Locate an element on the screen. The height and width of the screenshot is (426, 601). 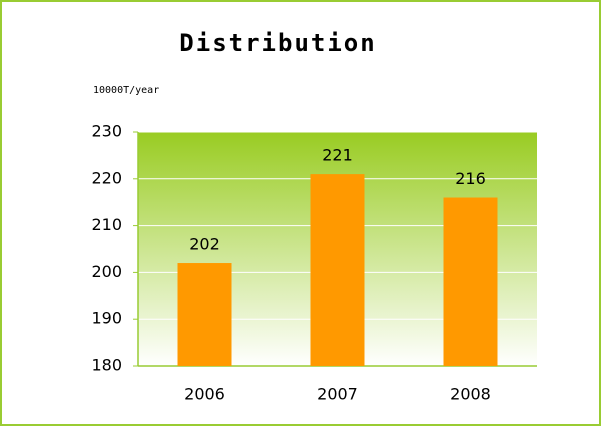
y-tick-label: 190 is located at coordinates (106, 318).